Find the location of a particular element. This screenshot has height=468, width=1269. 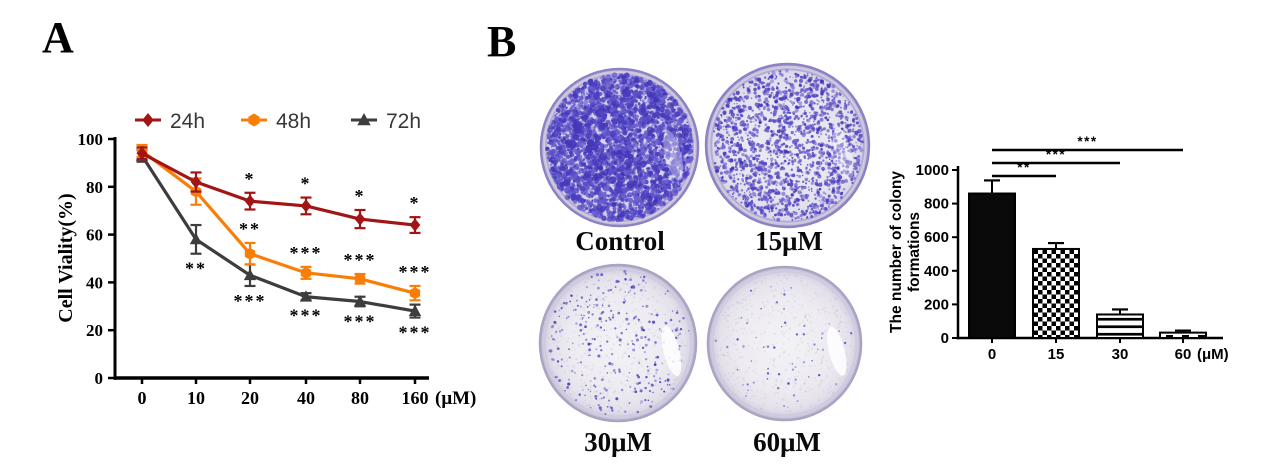

svg-text: Cell Viality(%) is located at coordinates (66, 257).